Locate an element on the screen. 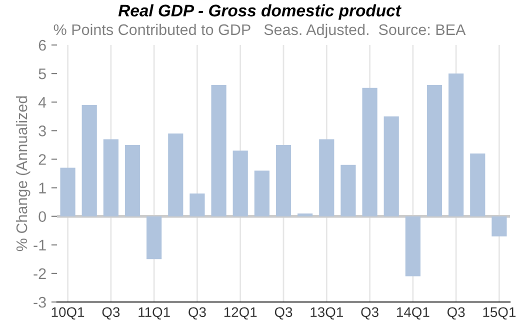 The width and height of the screenshot is (519, 329). x-tick-label: 15Q1 is located at coordinates (499, 313).